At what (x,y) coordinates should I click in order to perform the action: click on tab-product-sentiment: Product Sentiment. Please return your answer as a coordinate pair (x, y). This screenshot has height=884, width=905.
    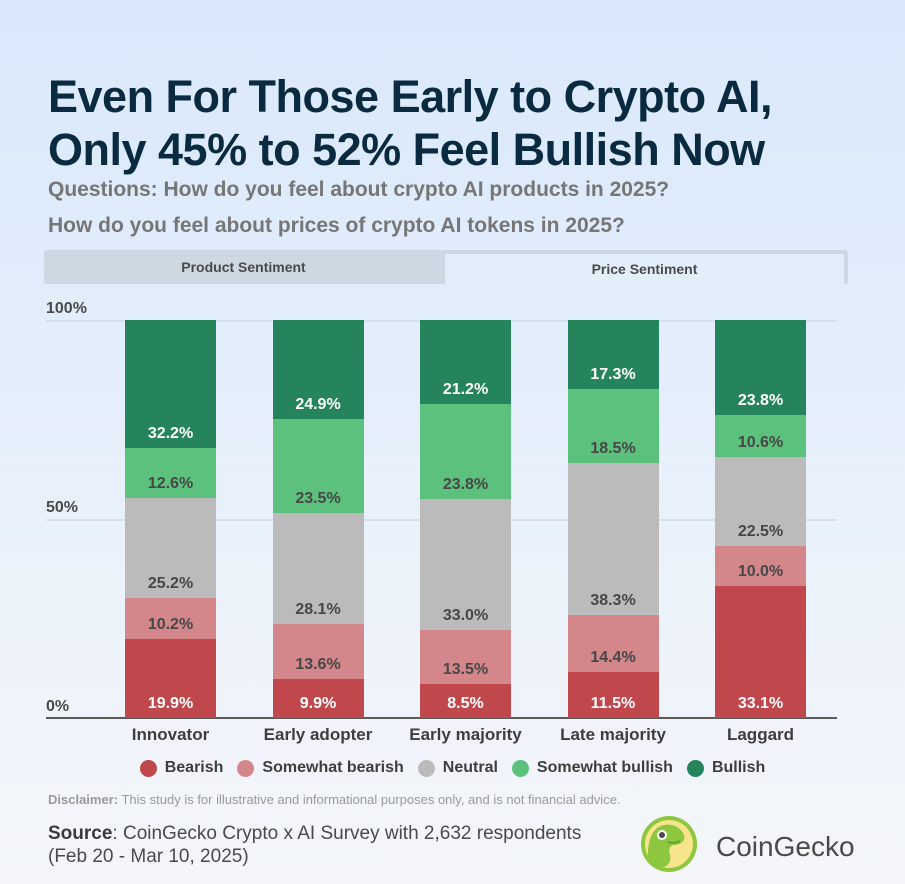
    Looking at the image, I should click on (243, 267).